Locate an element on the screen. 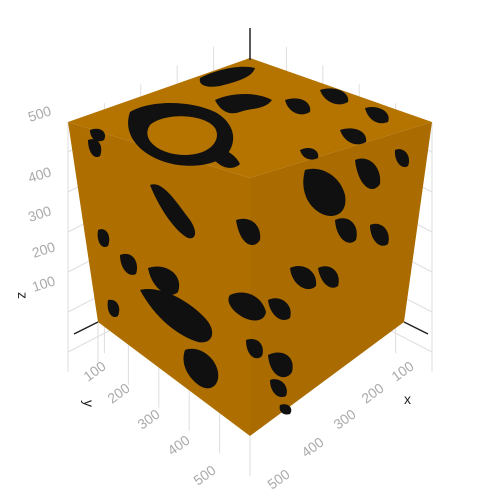 The width and height of the screenshot is (500, 500). x-tick-label: 300 is located at coordinates (344, 419).